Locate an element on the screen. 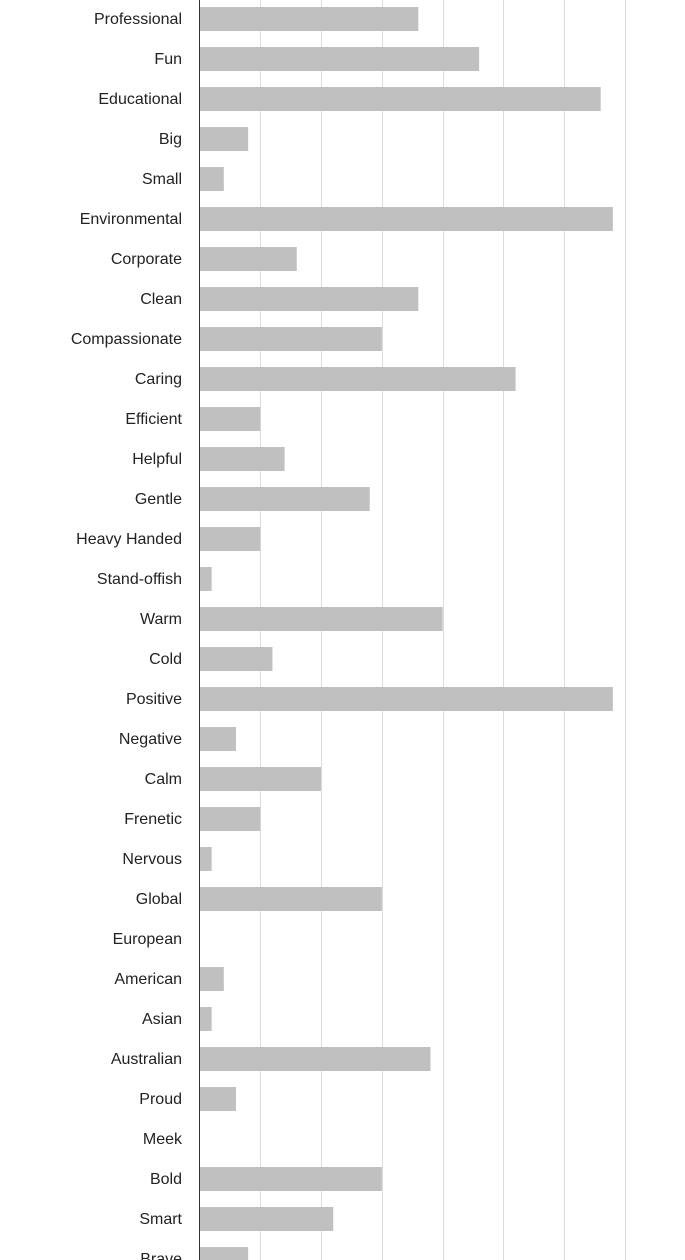 This screenshot has height=1260, width=685. y-tick-label: Brave is located at coordinates (161, 1255).